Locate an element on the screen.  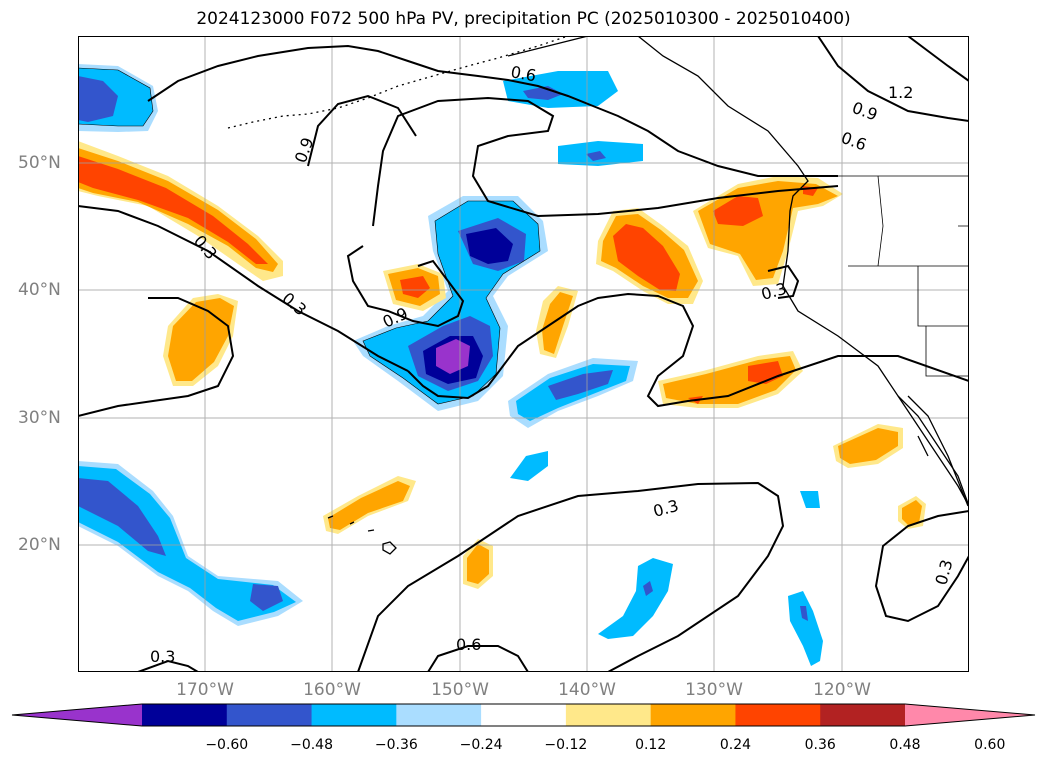
longitude-label: 170°W is located at coordinates (205, 690).